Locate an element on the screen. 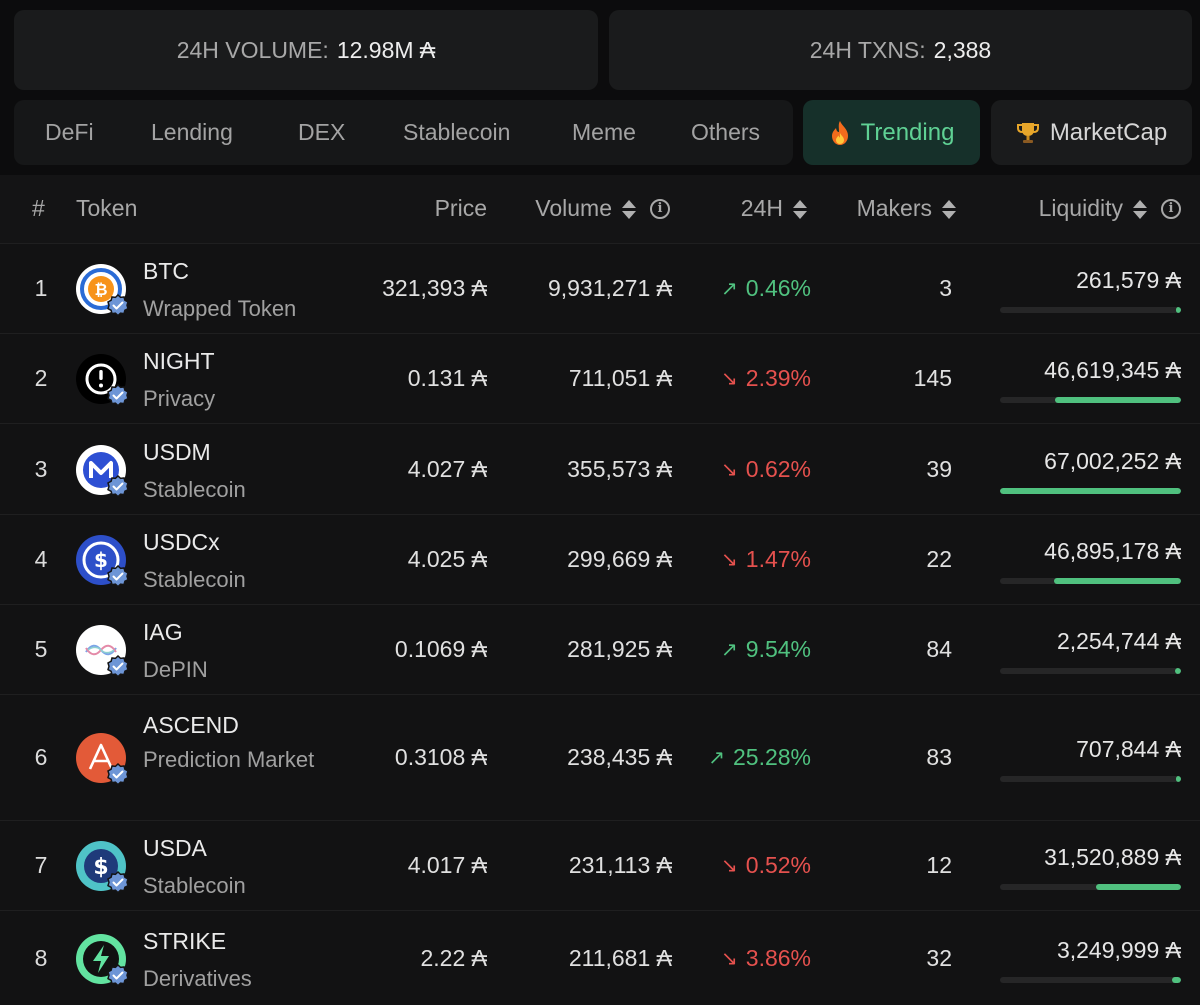 The width and height of the screenshot is (1200, 1005). col-price: Price is located at coordinates (460, 208).